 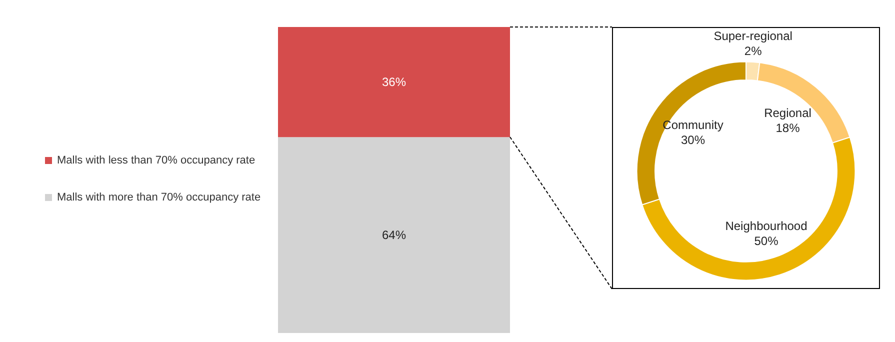 I want to click on data-label: 18%, so click(x=788, y=128).